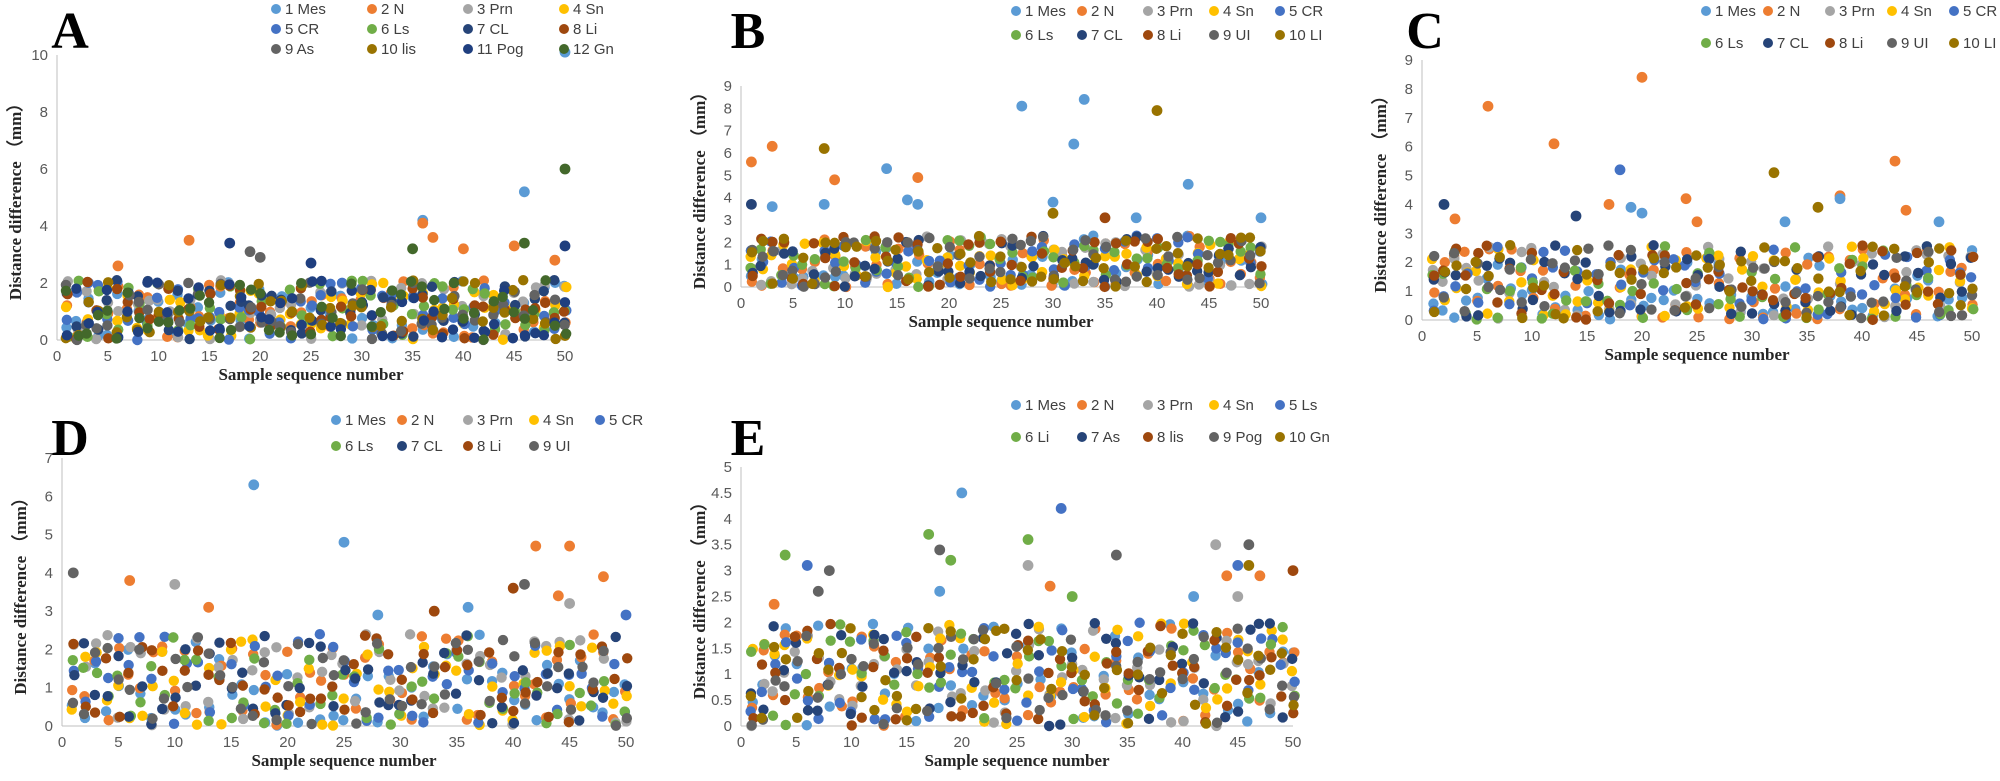  Describe the element at coordinates (588, 9) in the screenshot. I see `legend-label: 4 Sn` at that location.